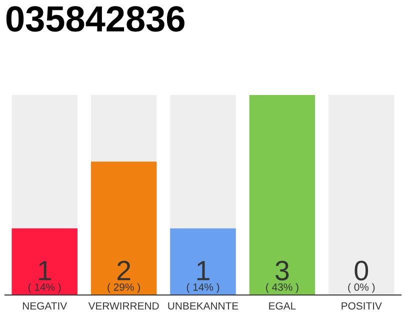 The height and width of the screenshot is (320, 410). I want to click on x-tick-label: NEGATIV, so click(45, 306).